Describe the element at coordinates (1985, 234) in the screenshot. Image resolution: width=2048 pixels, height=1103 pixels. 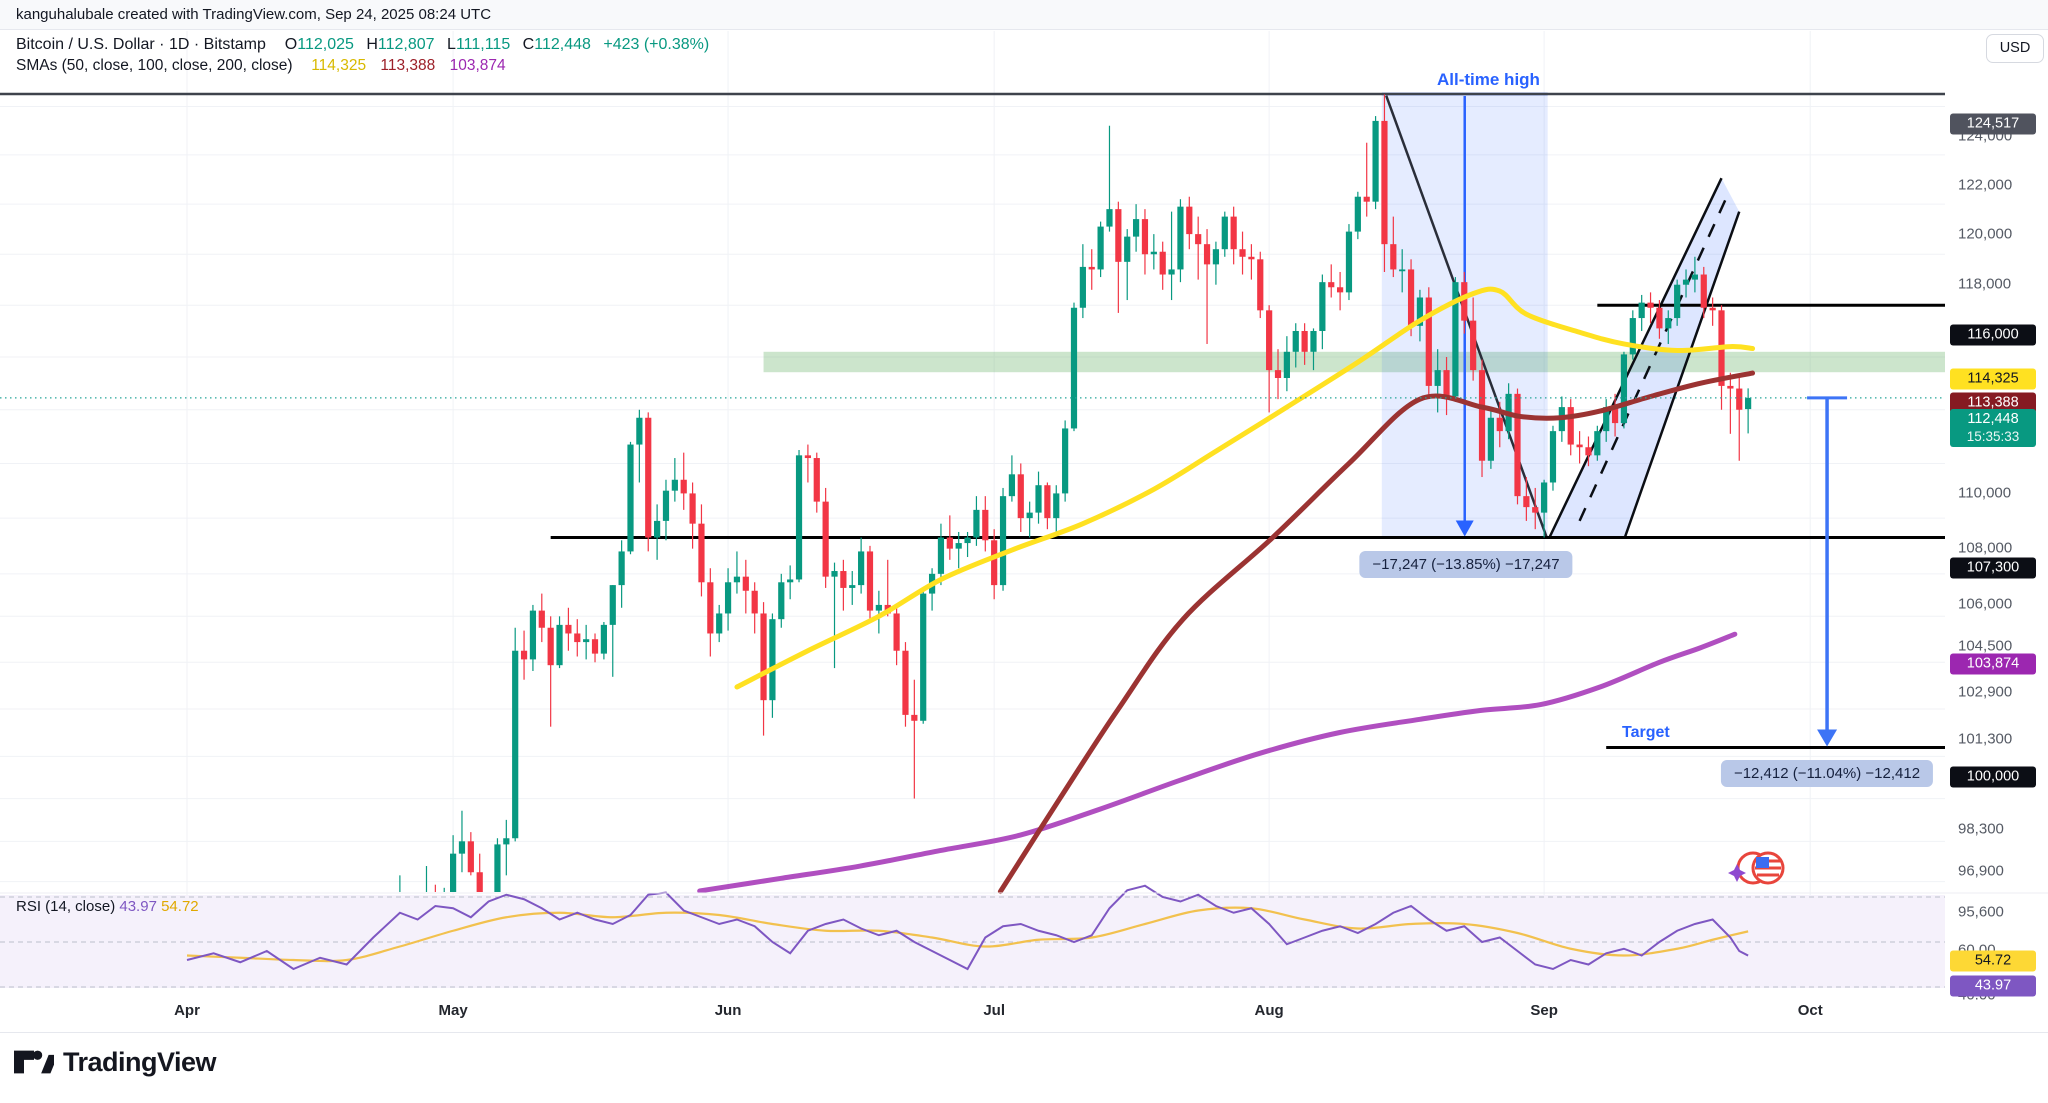
I see `price-tick-120000: 120,000` at that location.